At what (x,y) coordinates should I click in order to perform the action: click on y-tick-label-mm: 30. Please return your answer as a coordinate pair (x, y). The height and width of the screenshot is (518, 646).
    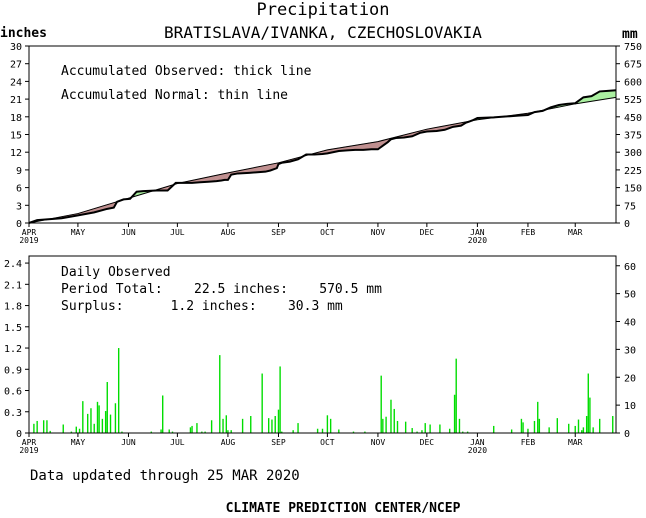
    Looking at the image, I should click on (630, 350).